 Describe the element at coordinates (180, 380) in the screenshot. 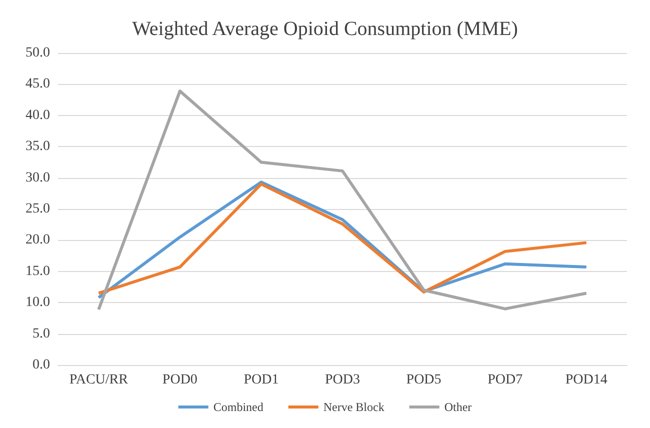

I see `x-tick-label: POD0` at that location.